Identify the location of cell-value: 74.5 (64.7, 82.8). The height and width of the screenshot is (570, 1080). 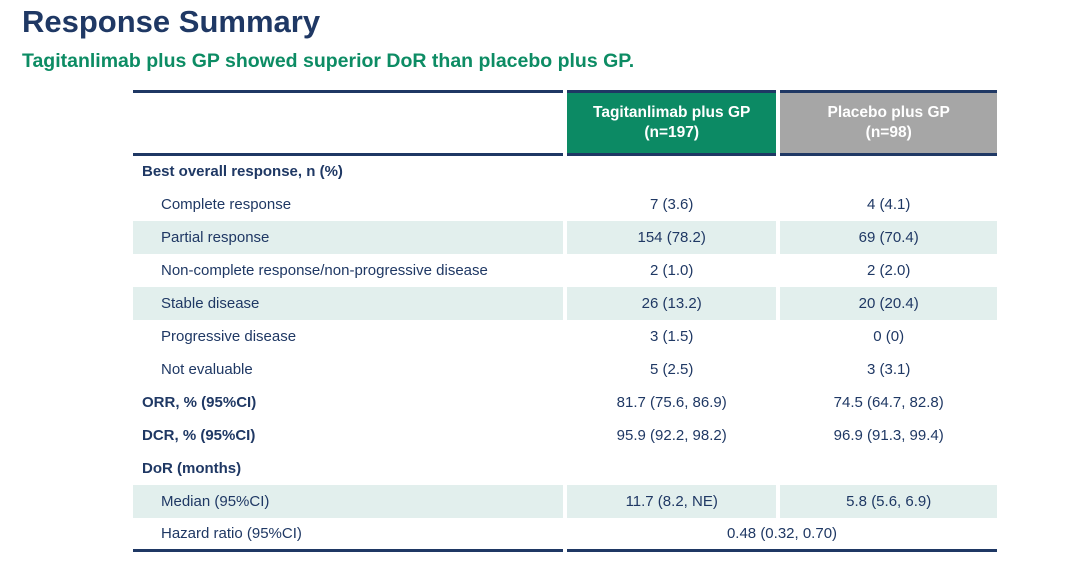
(886, 402).